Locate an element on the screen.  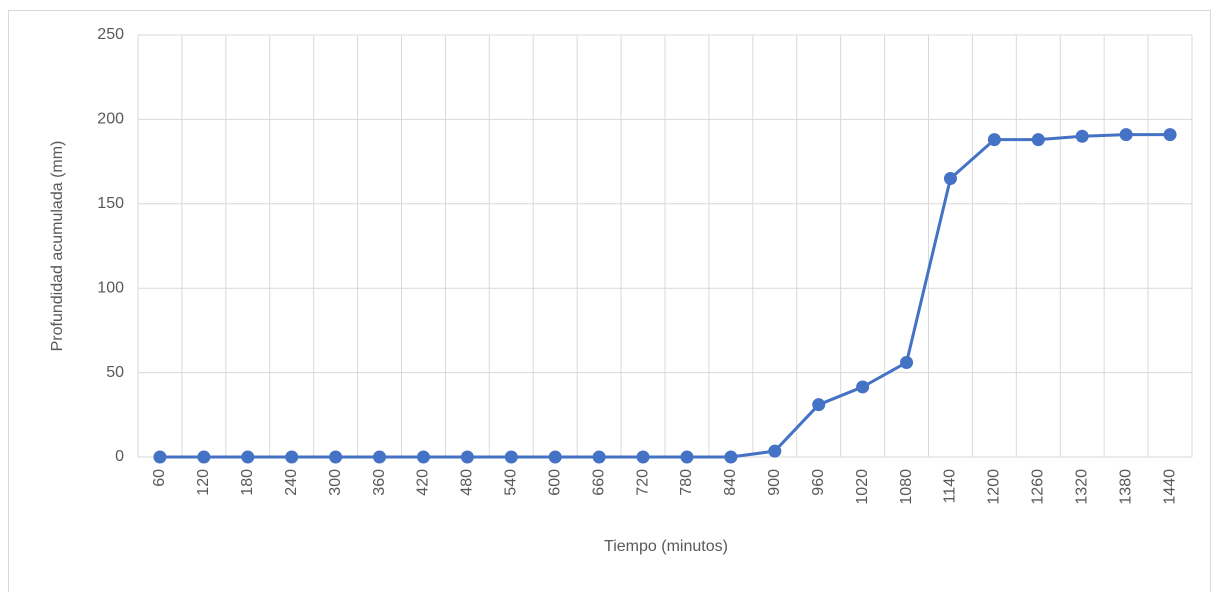
x-tick-label: 1320 is located at coordinates (1081, 487).